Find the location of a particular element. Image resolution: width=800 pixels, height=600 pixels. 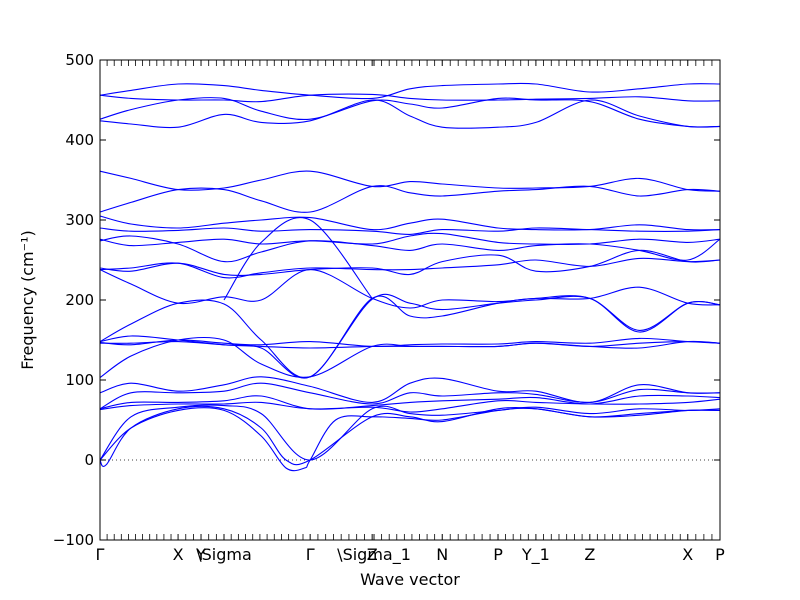

x-tick-label: \Sigma_1 is located at coordinates (374, 555).